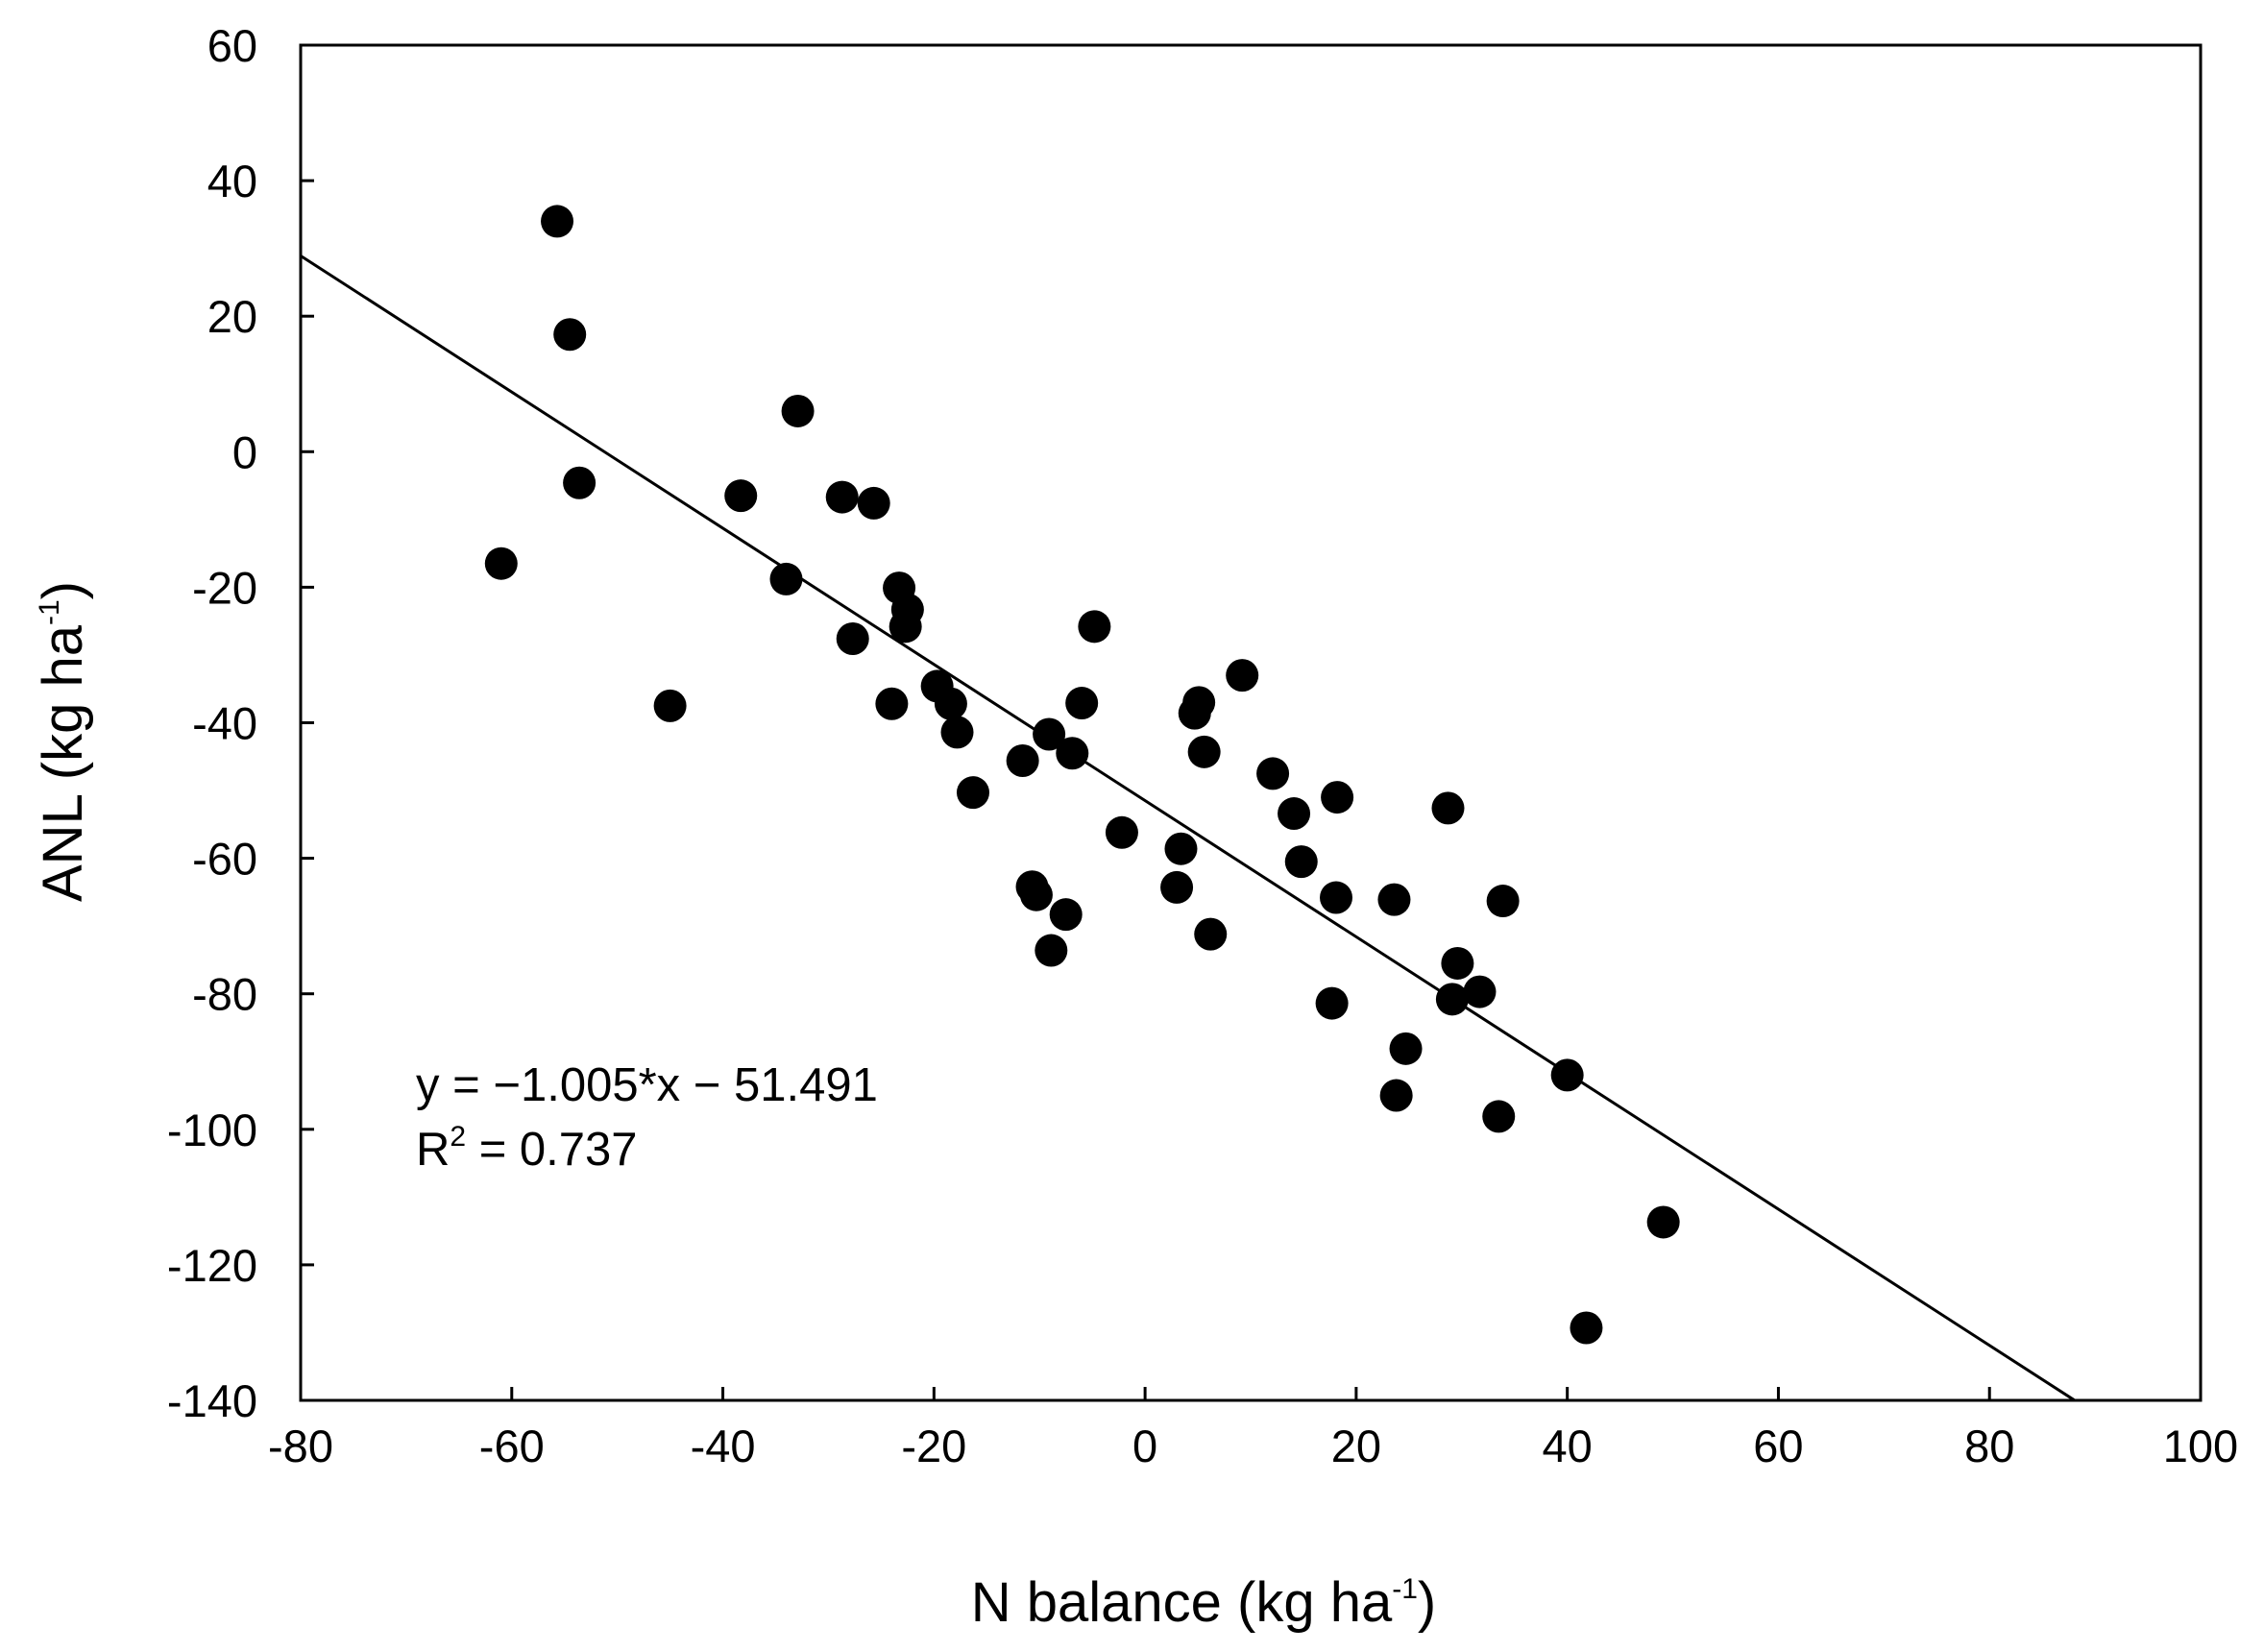 The width and height of the screenshot is (2264, 1652). What do you see at coordinates (212, 1265) in the screenshot?
I see `y-tick-label: -120` at bounding box center [212, 1265].